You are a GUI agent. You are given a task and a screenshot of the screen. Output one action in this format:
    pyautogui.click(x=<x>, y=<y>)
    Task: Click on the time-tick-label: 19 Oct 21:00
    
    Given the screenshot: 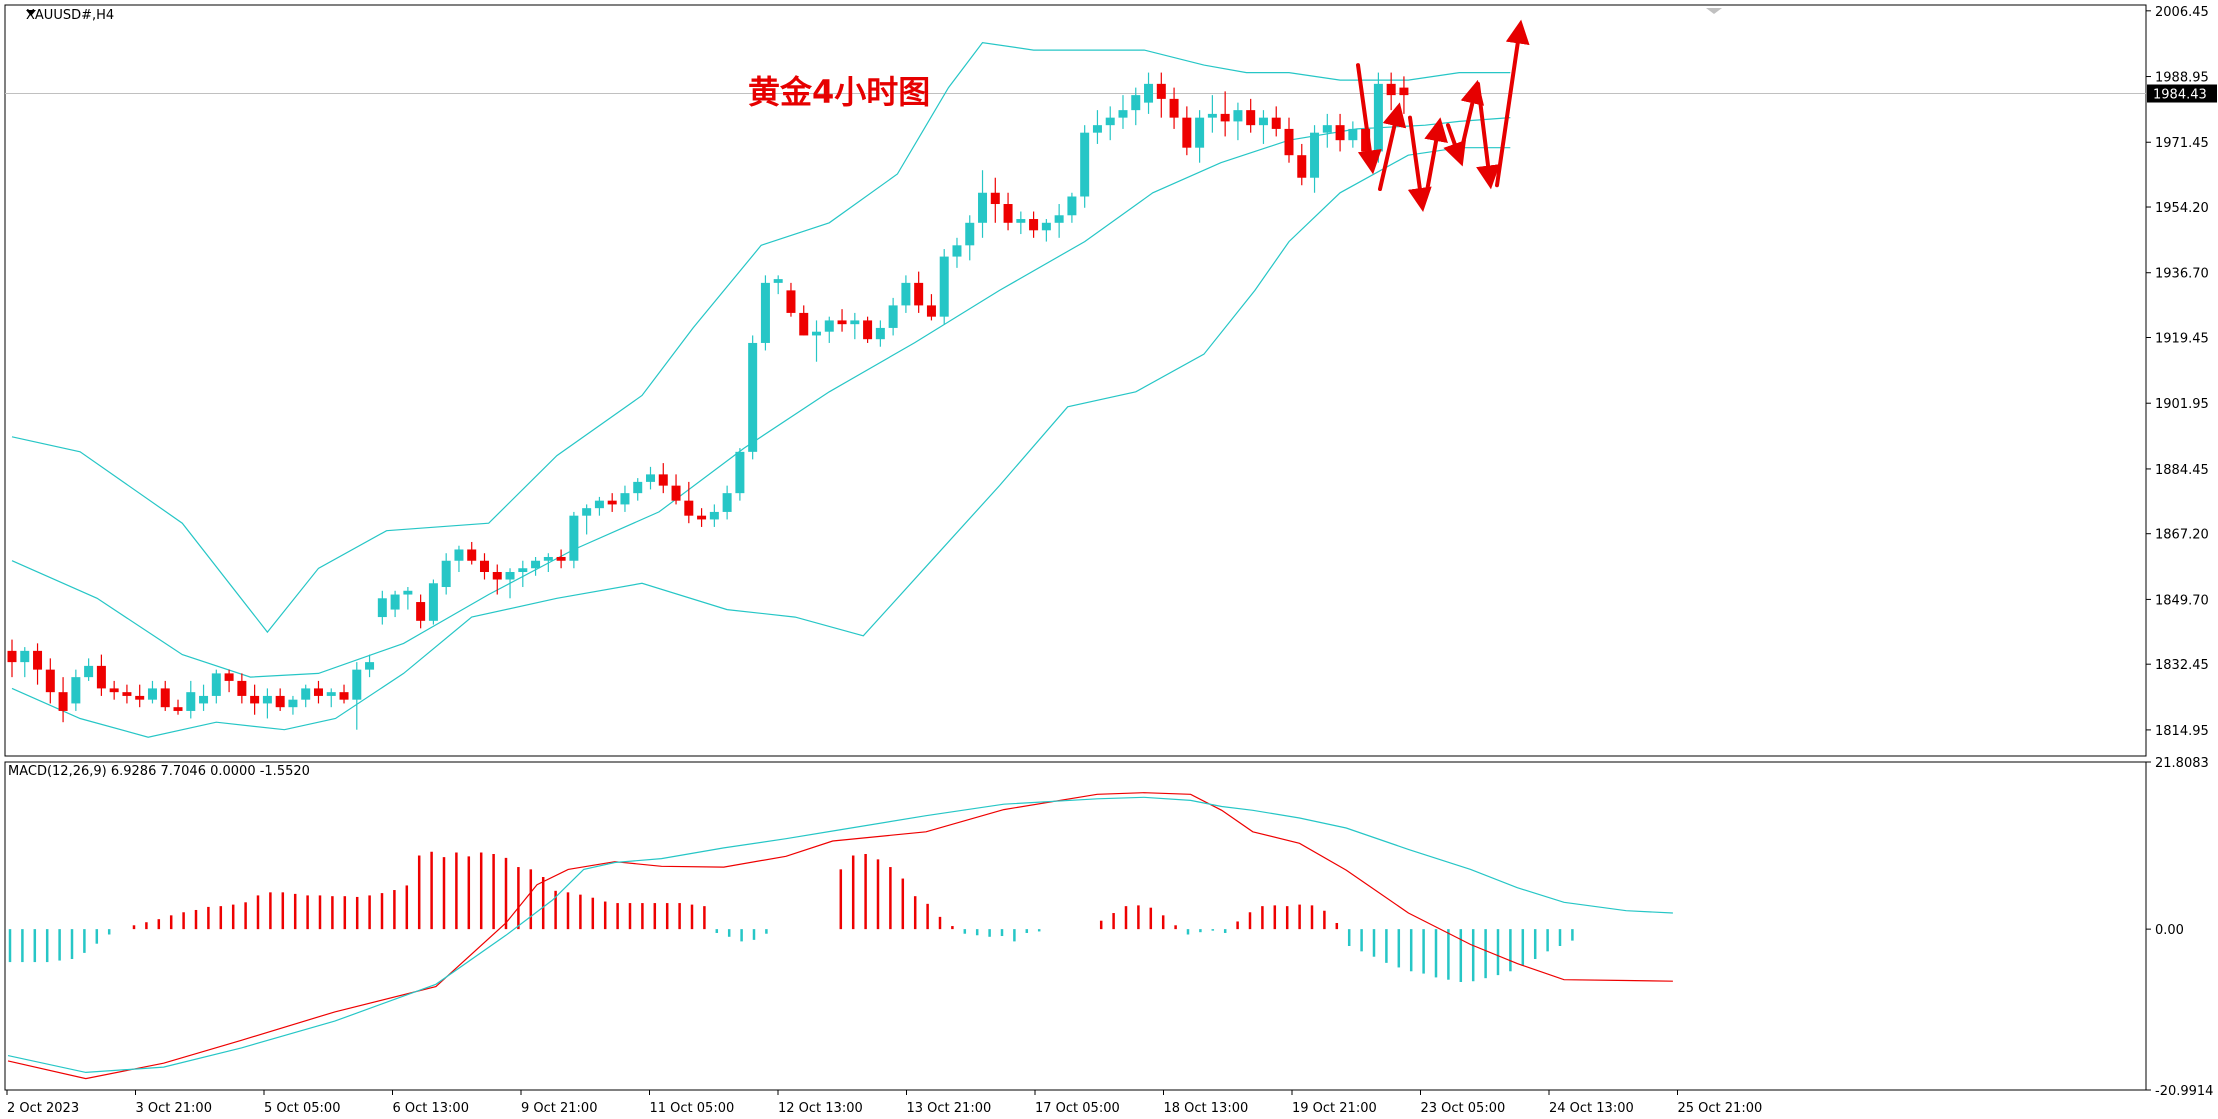 What is the action you would take?
    pyautogui.click(x=1334, y=1108)
    